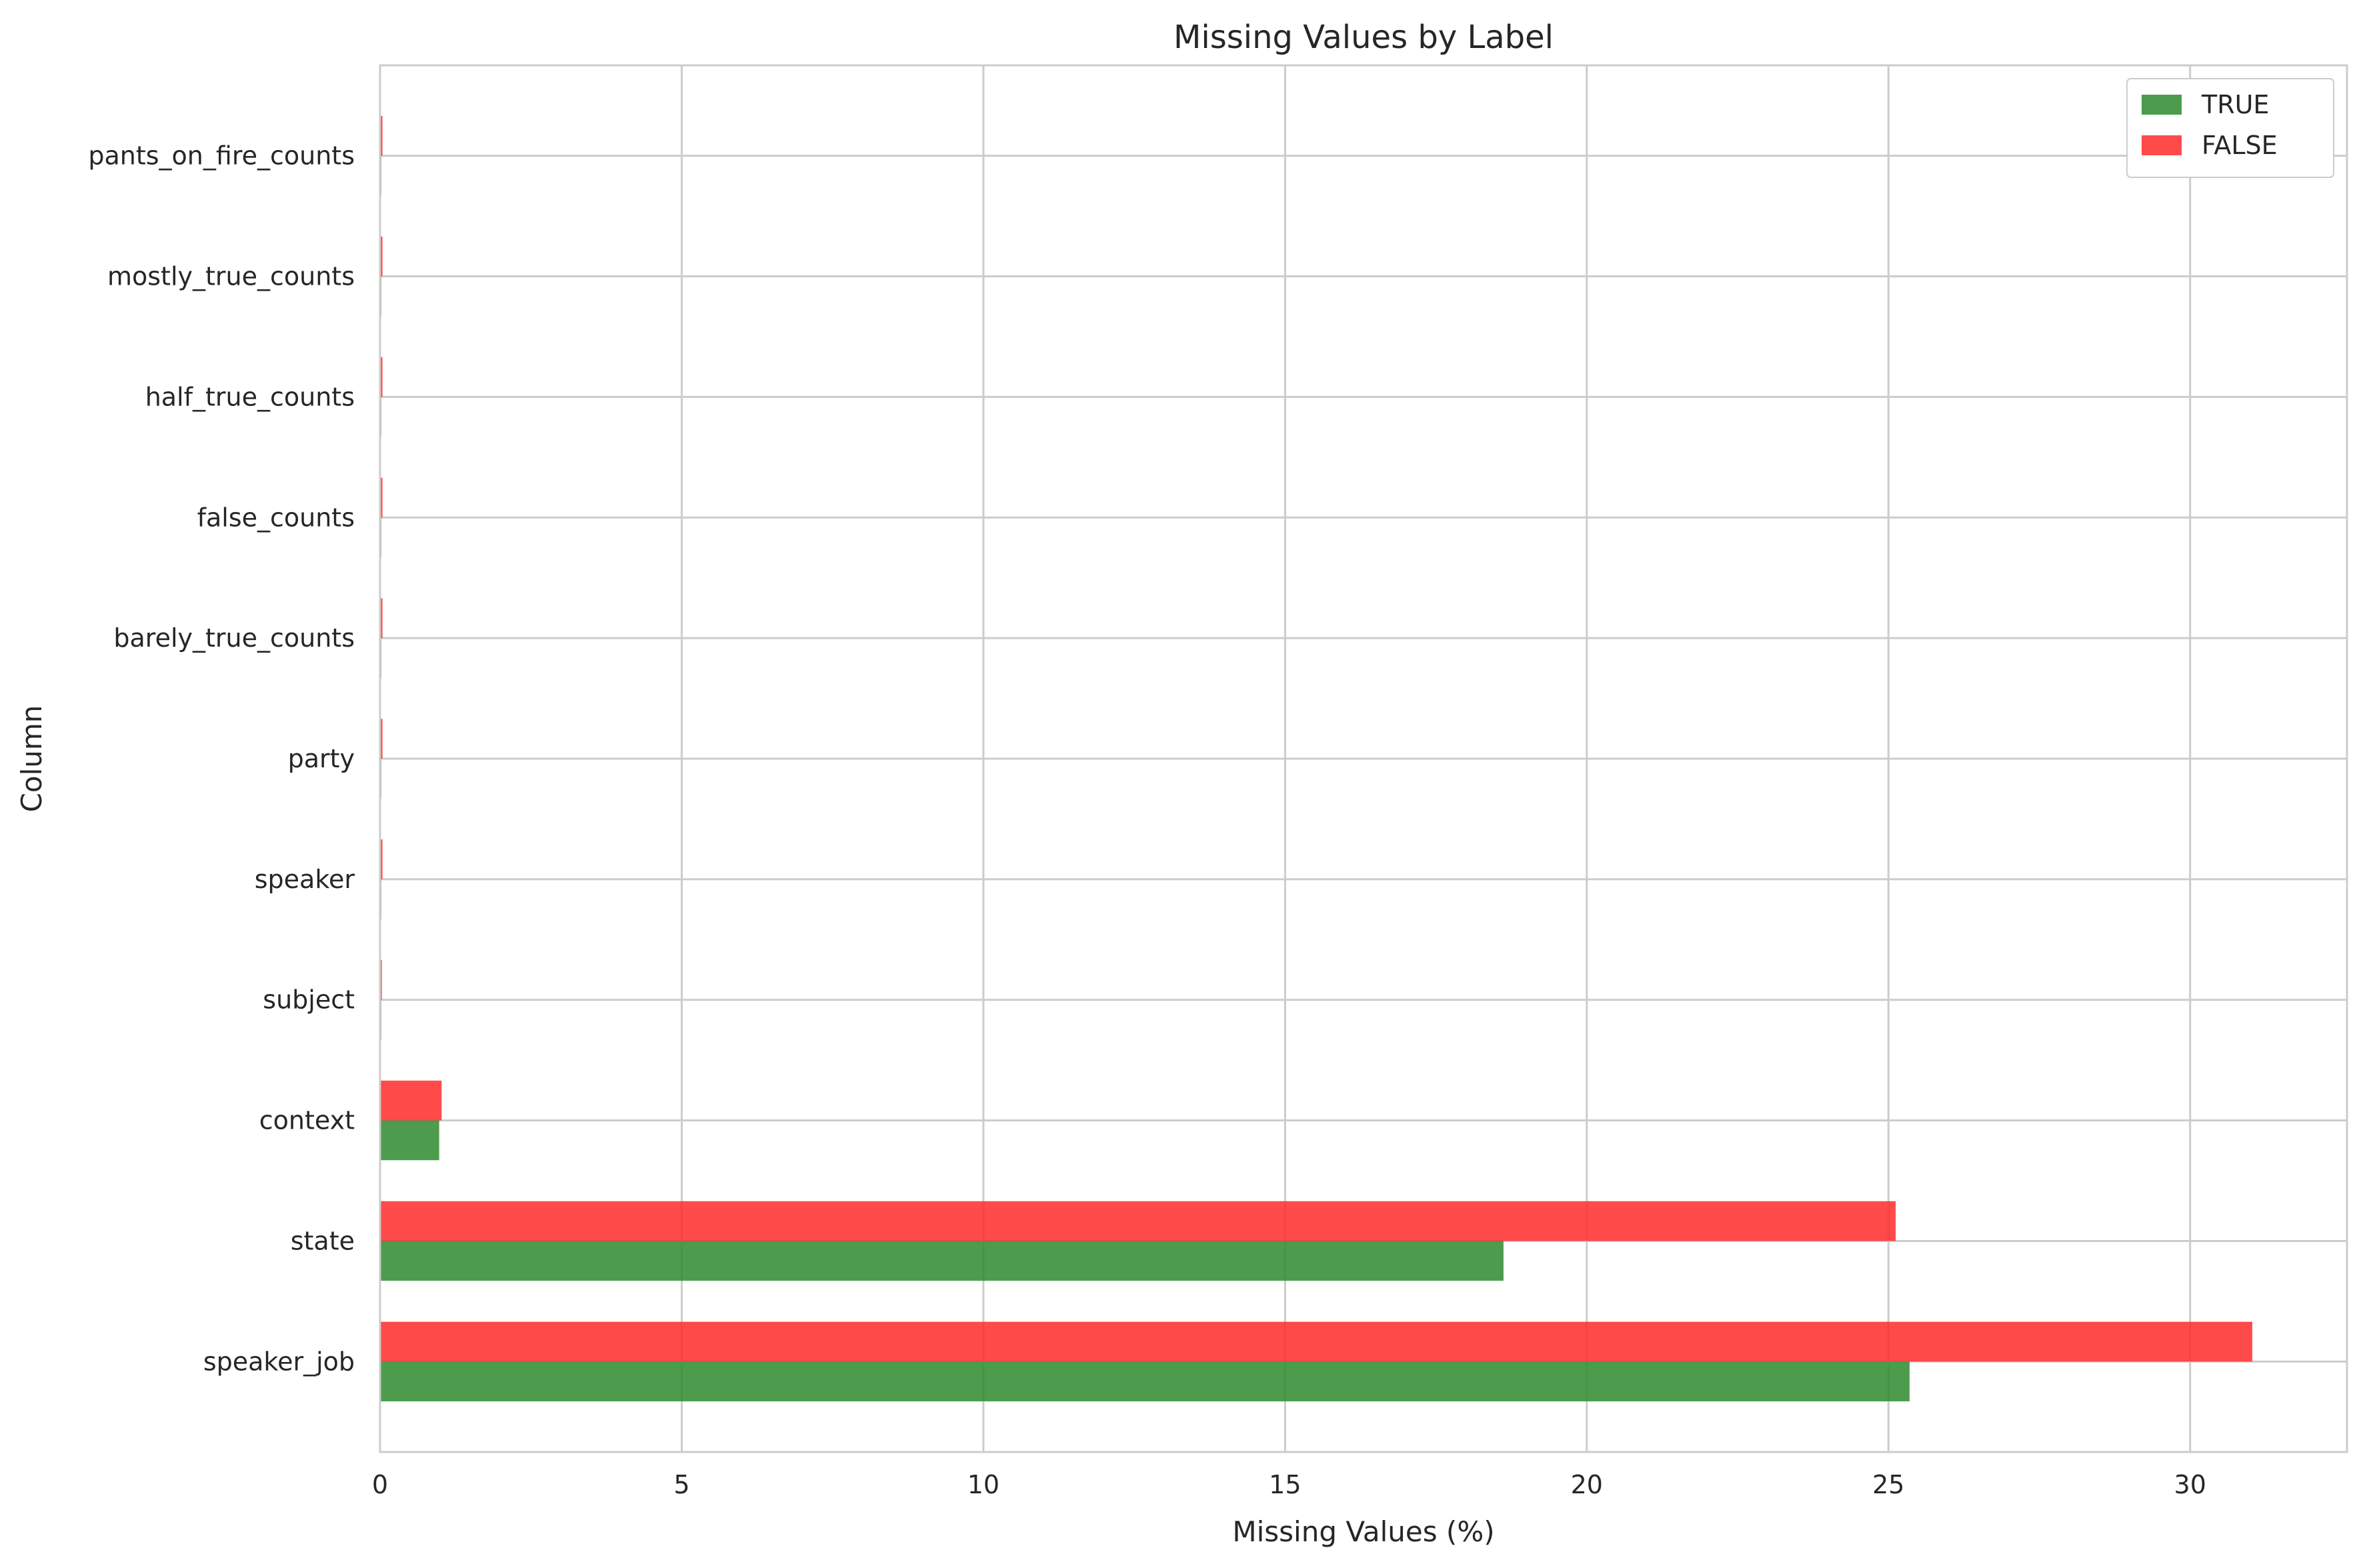 The width and height of the screenshot is (2367, 1568). What do you see at coordinates (1285, 1484) in the screenshot?
I see `x-tick-label: 15` at bounding box center [1285, 1484].